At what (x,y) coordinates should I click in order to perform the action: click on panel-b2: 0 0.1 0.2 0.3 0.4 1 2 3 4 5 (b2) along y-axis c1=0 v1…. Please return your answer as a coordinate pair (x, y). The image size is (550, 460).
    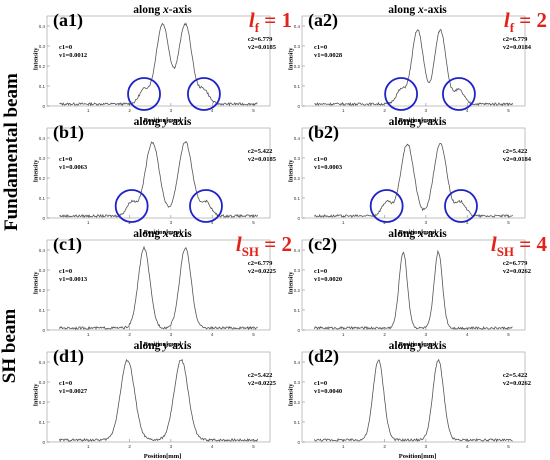
    Looking at the image, I should click on (416, 176).